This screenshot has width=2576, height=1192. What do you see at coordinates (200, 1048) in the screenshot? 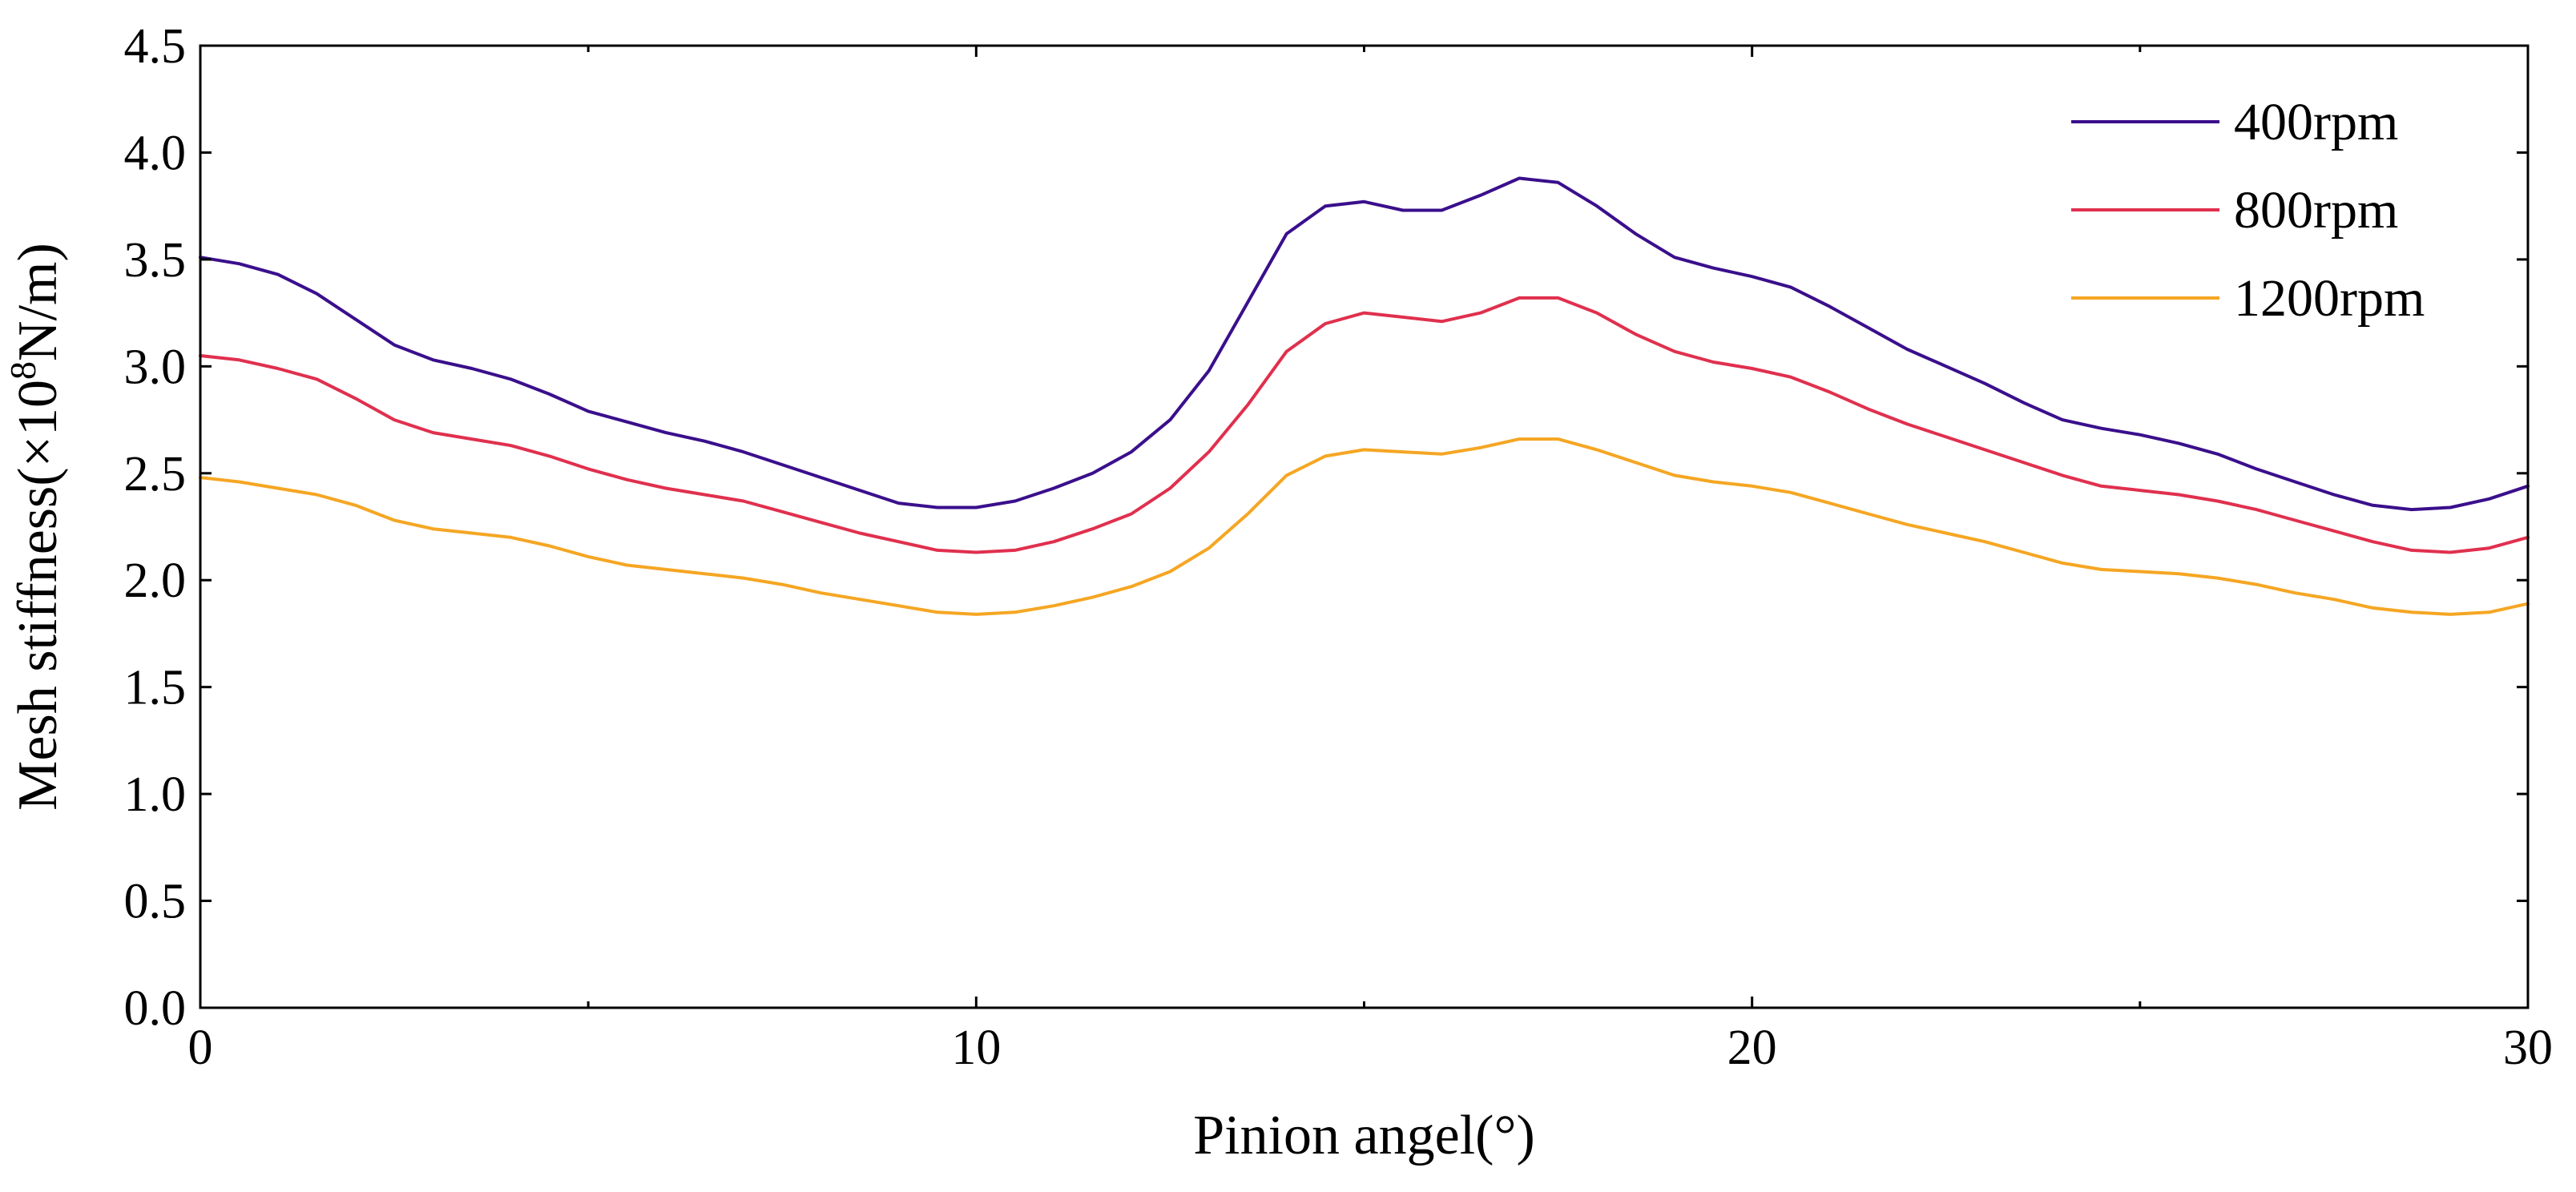
I see `x-tick-label: 0` at bounding box center [200, 1048].